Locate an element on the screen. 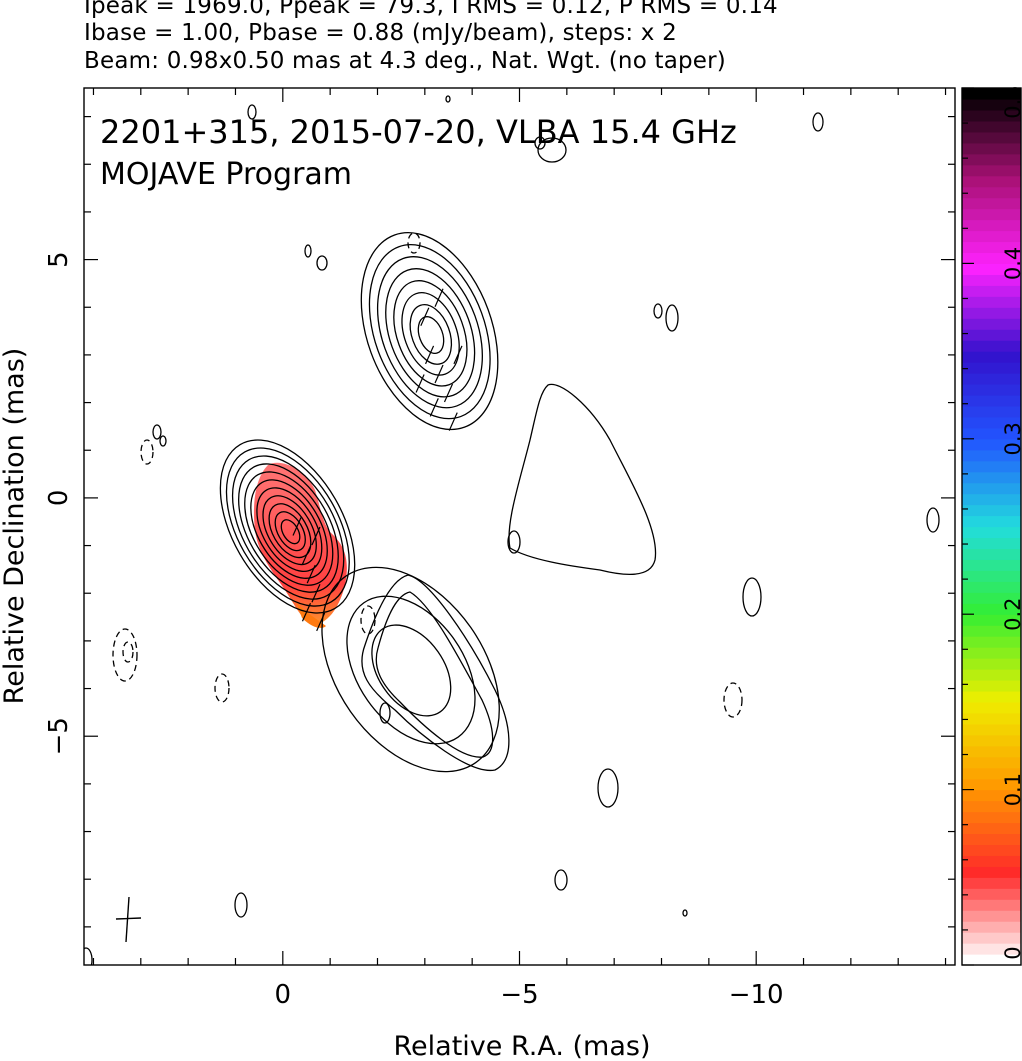  south-second-contour is located at coordinates (434, 674).